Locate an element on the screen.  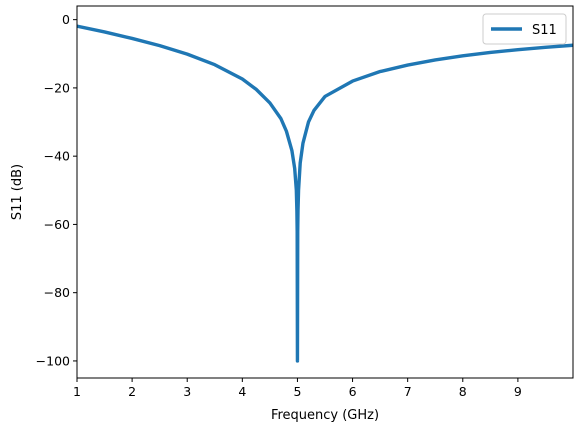
legend-label-s11: S11 is located at coordinates (544, 30).